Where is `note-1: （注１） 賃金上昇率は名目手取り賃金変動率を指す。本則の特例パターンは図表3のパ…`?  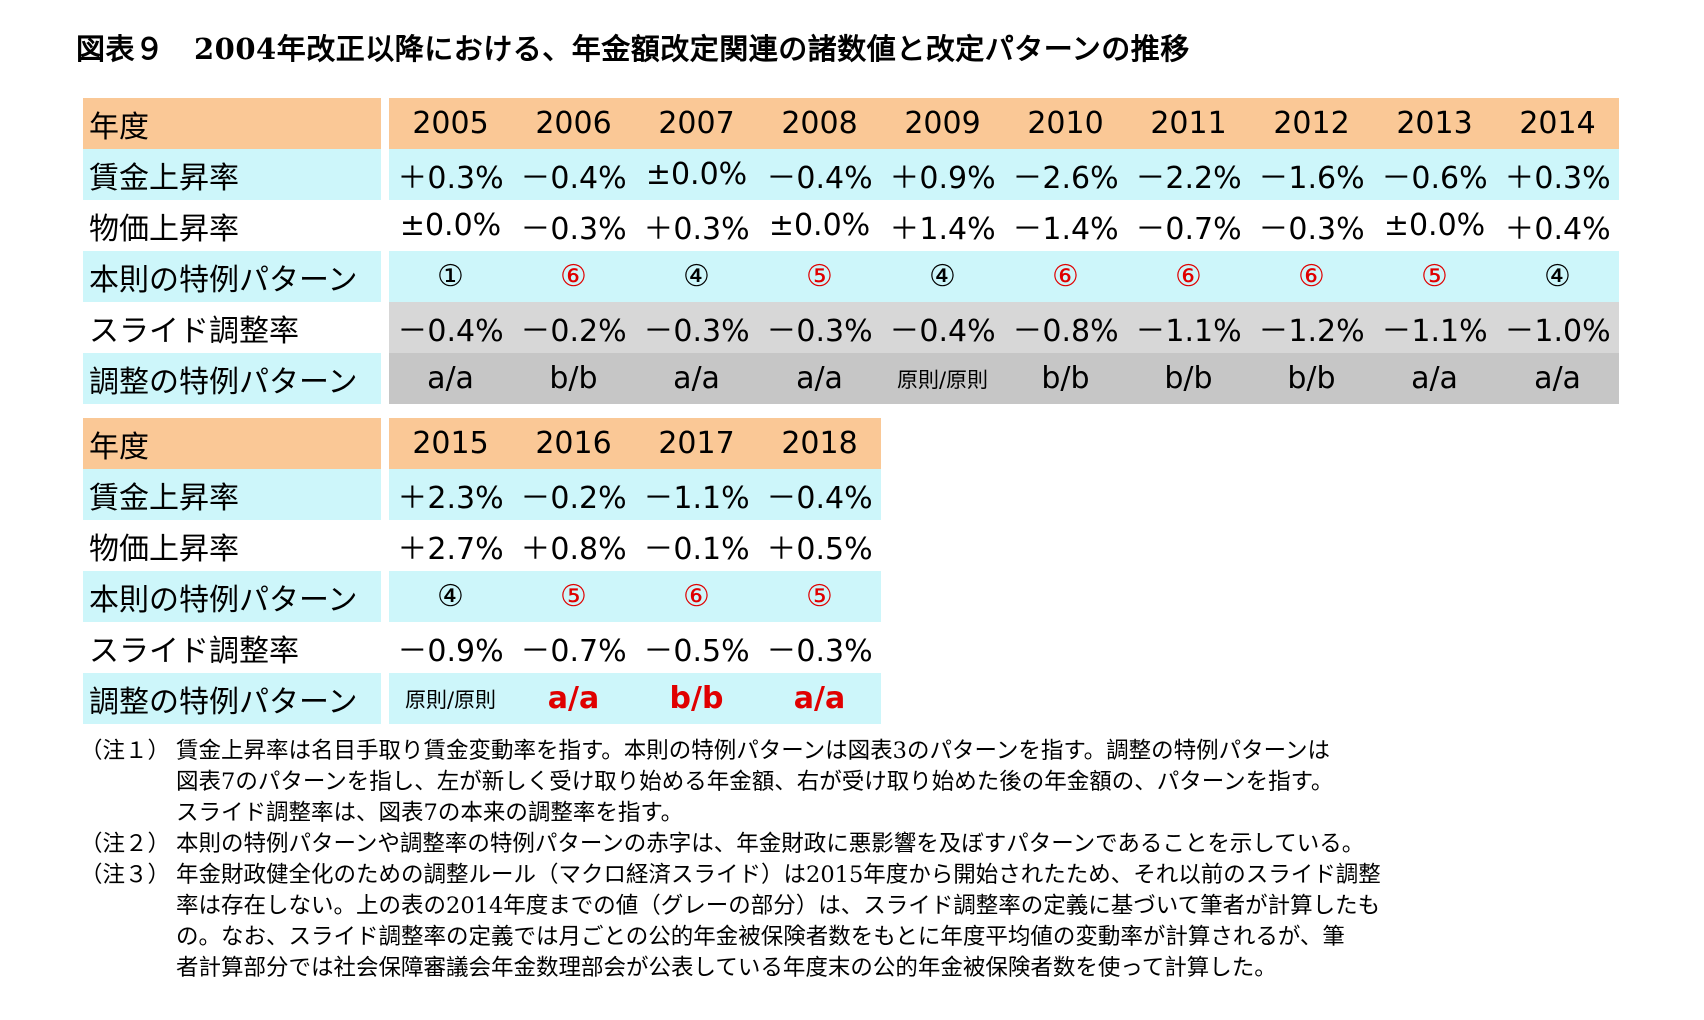
note-1: （注１） 賃金上昇率は名目手取り賃金変動率を指す。本則の特例パターンは図表3のパ… is located at coordinates (878, 782).